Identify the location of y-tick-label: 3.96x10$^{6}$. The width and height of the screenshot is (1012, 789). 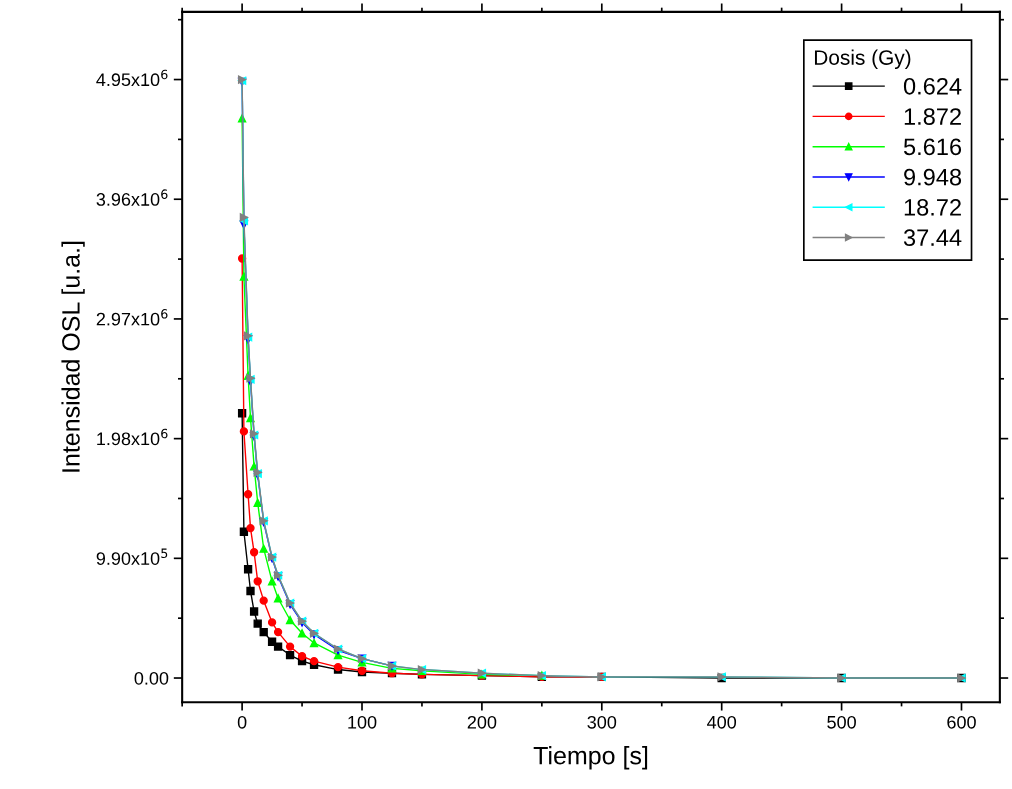
(132, 197).